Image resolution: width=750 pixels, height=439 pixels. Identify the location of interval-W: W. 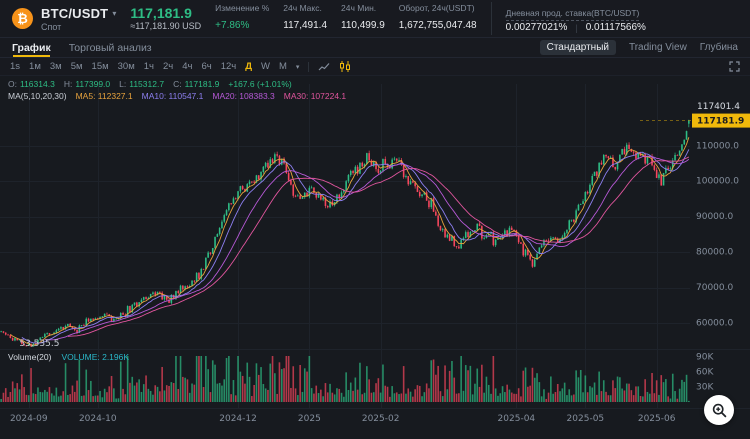
(265, 66).